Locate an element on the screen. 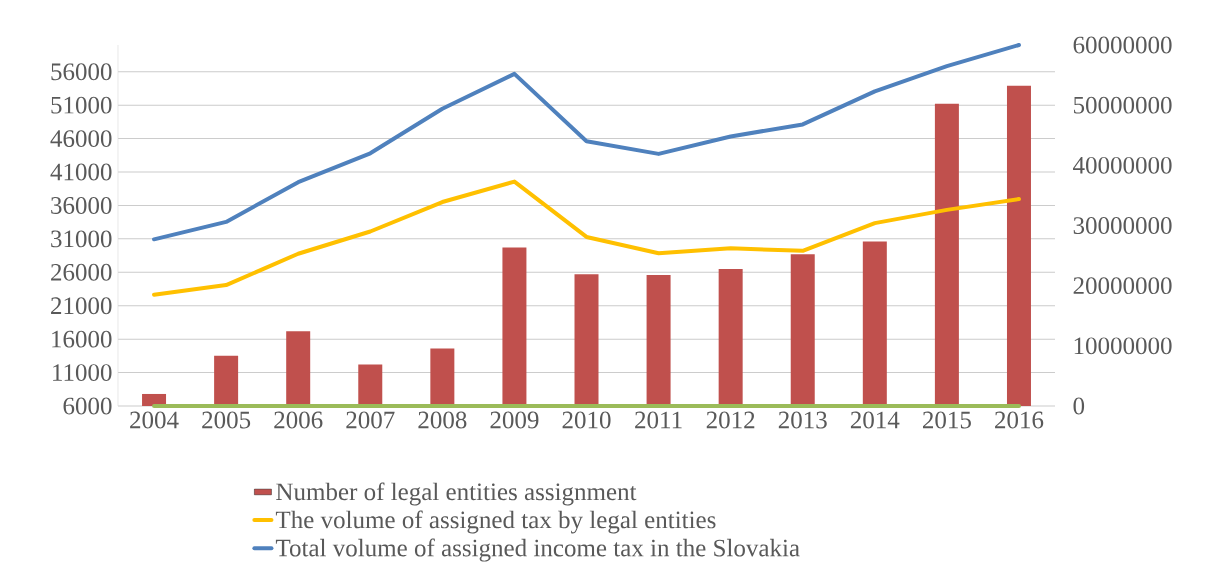 The width and height of the screenshot is (1209, 581). x-tick-label: 2015 is located at coordinates (946, 420).